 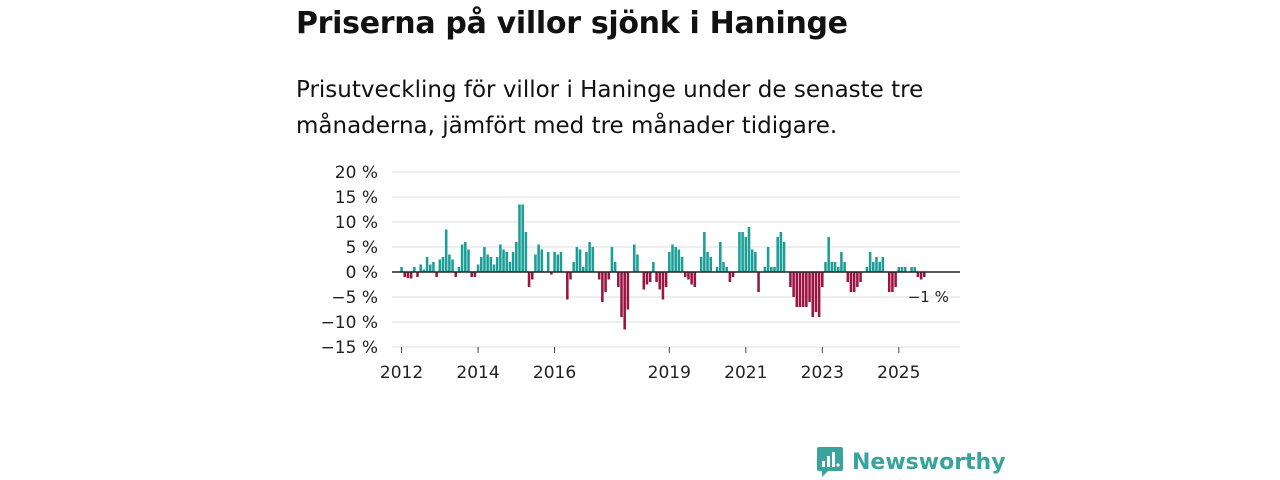 What do you see at coordinates (663, 267) in the screenshot?
I see `bars` at bounding box center [663, 267].